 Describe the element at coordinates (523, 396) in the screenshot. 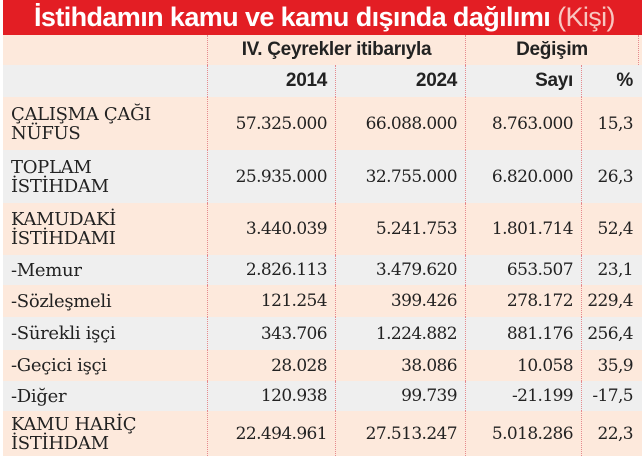

I see `value-count: -21.199` at that location.